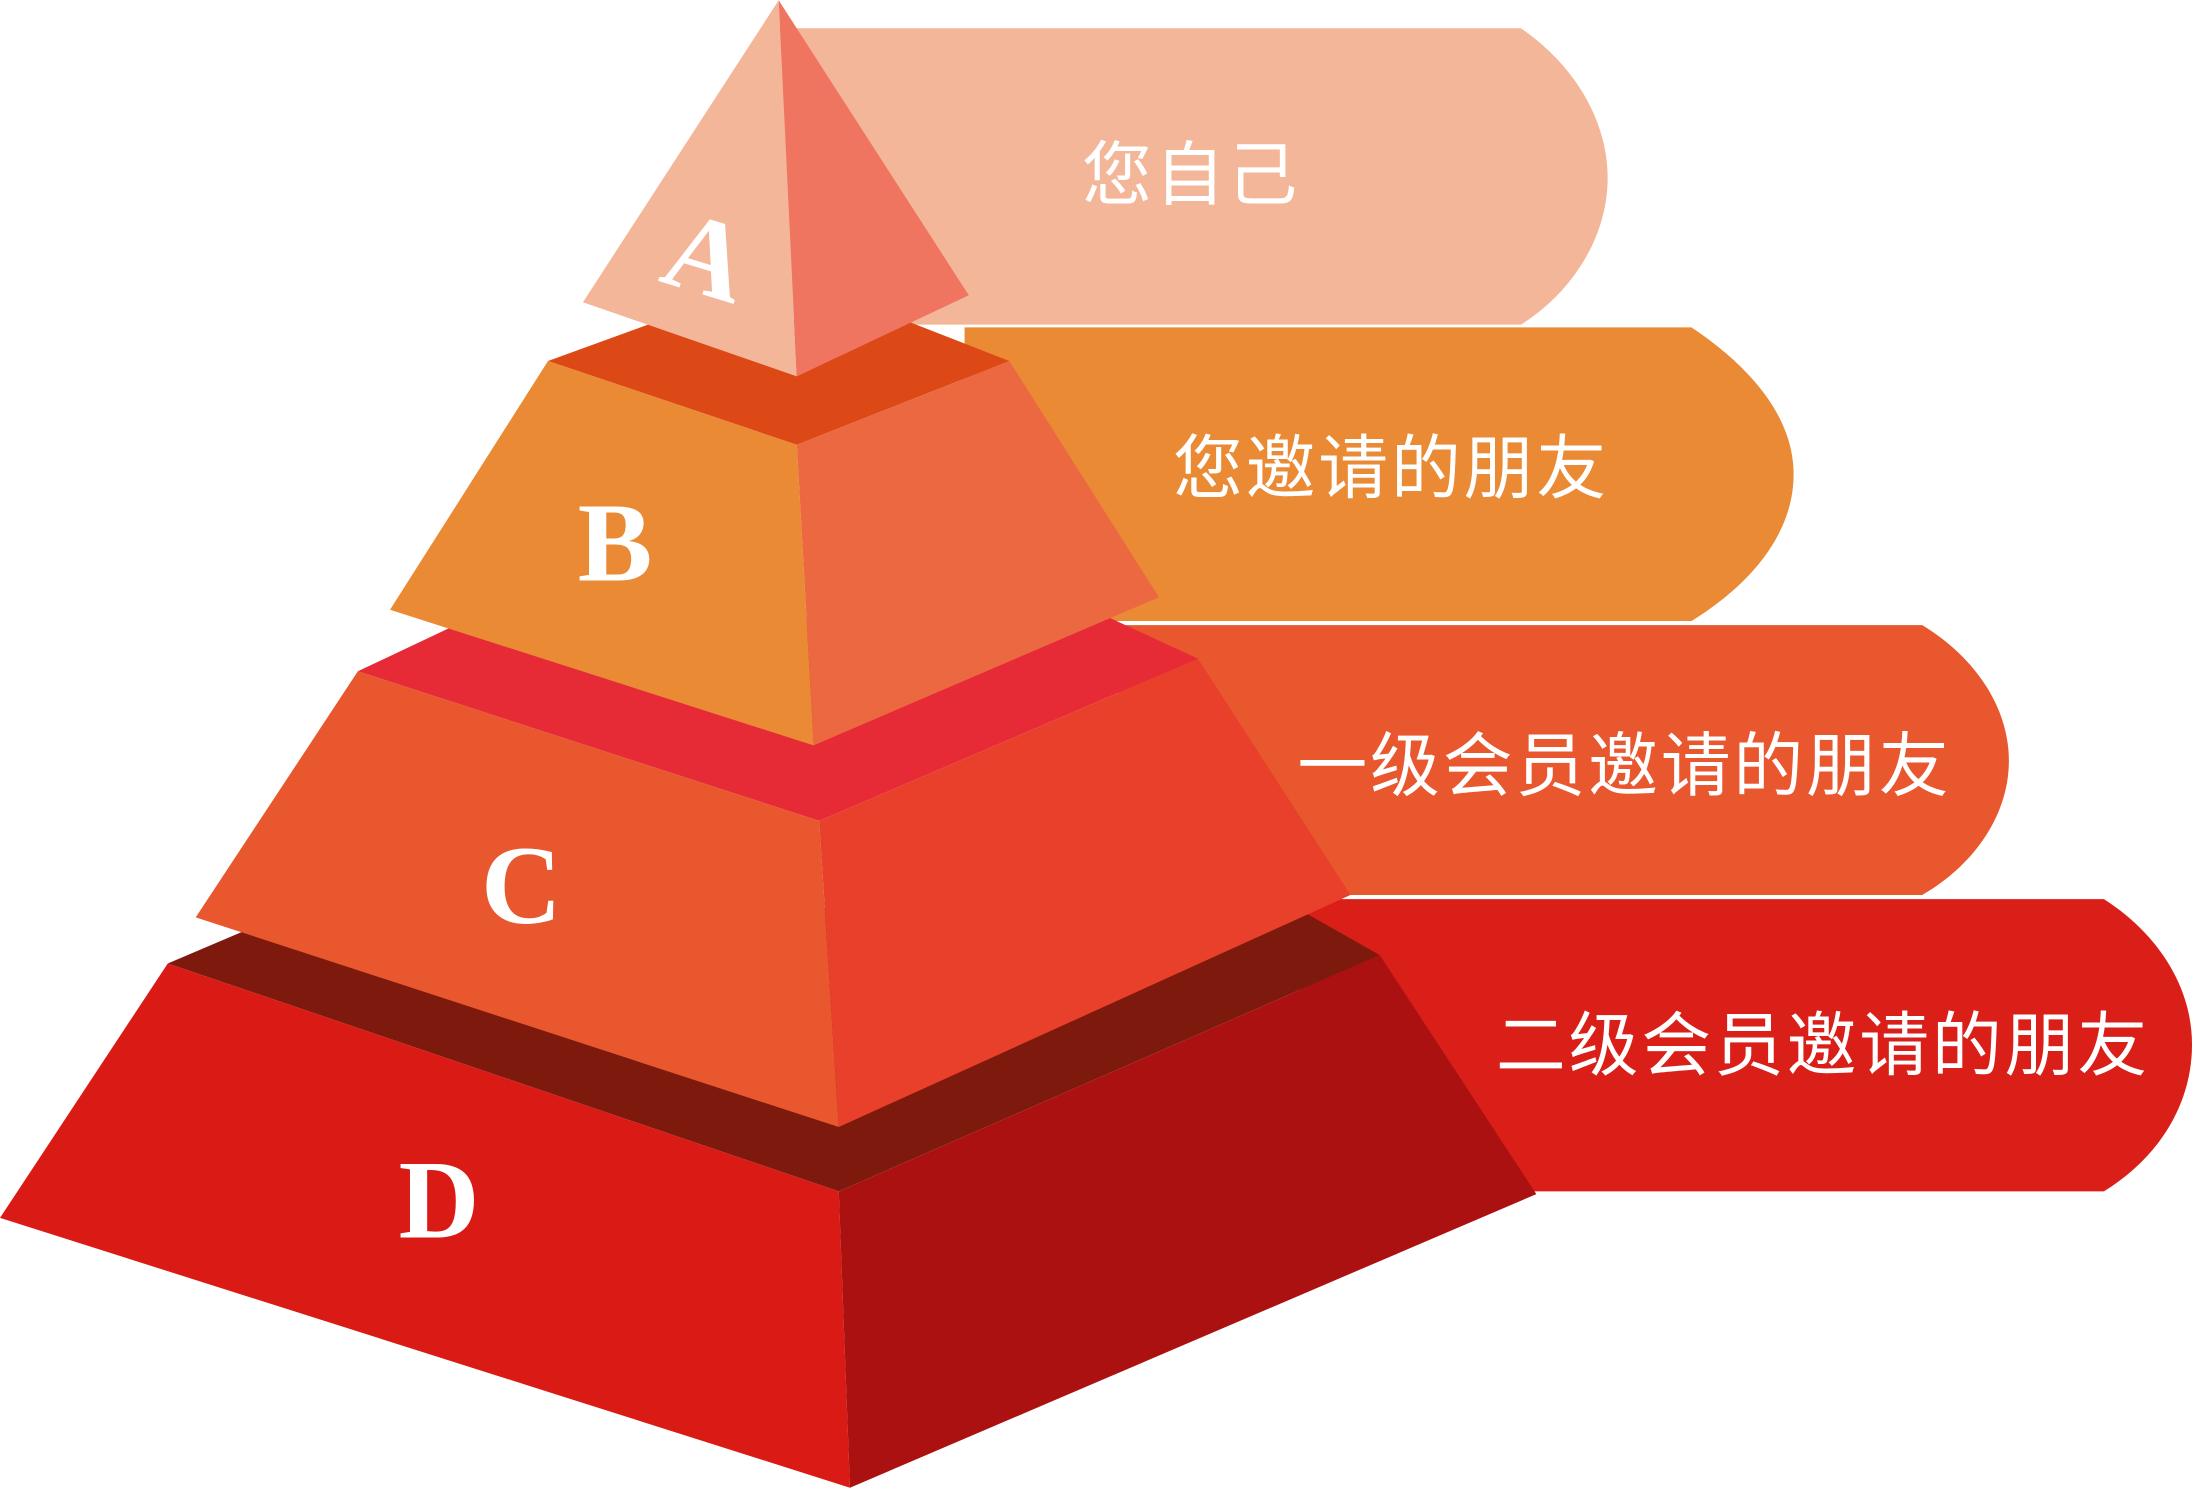 The image size is (2192, 1488). I want to click on level-c-left-face, so click(517, 899).